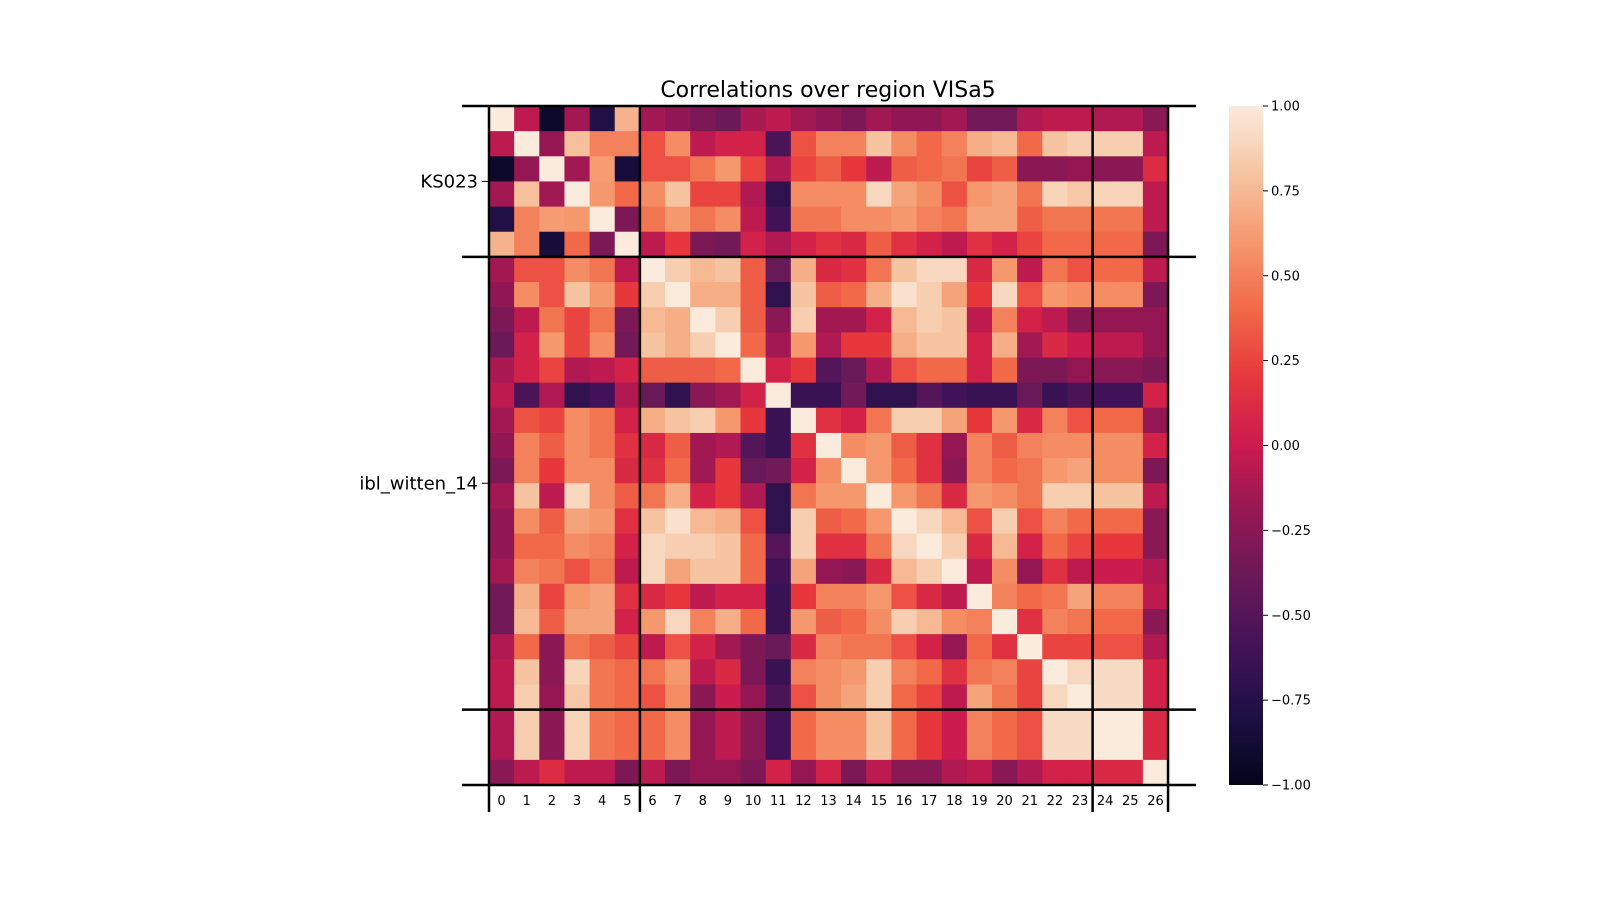 This screenshot has width=1600, height=904. Describe the element at coordinates (602, 801) in the screenshot. I see `x-tick-label: 4` at that location.